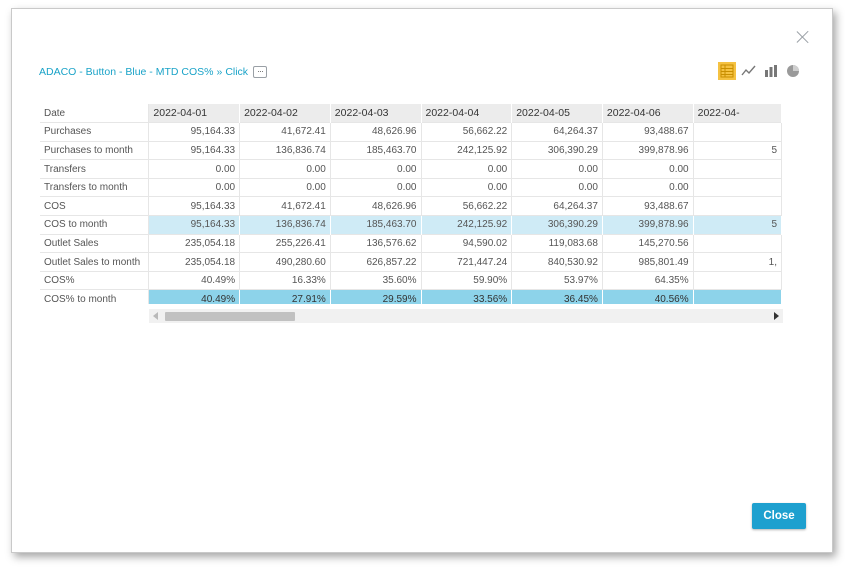 This screenshot has width=845, height=570. What do you see at coordinates (194, 113) in the screenshot?
I see `column-header: 2022-04-01` at bounding box center [194, 113].